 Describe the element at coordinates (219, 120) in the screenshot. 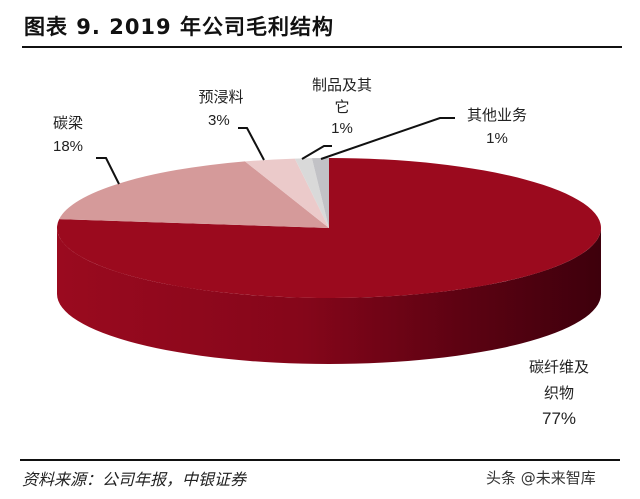

I see `label-prepreg-pct: 3%` at that location.